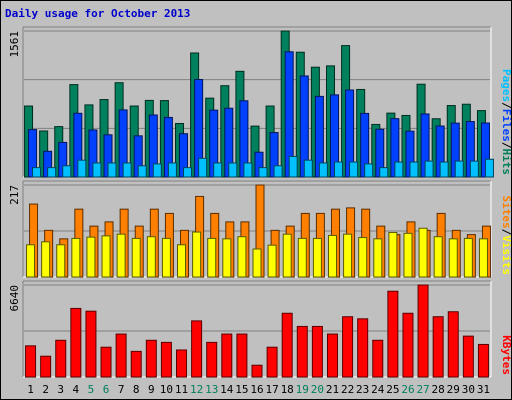  I want to click on legend-sites: Sites, so click(506, 212).